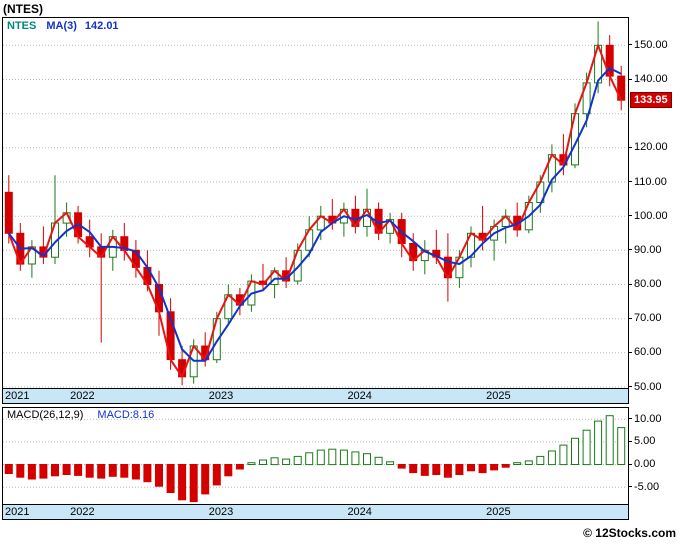  What do you see at coordinates (45, 415) in the screenshot?
I see `macd-params-label: MACD(26,12,9)` at bounding box center [45, 415].